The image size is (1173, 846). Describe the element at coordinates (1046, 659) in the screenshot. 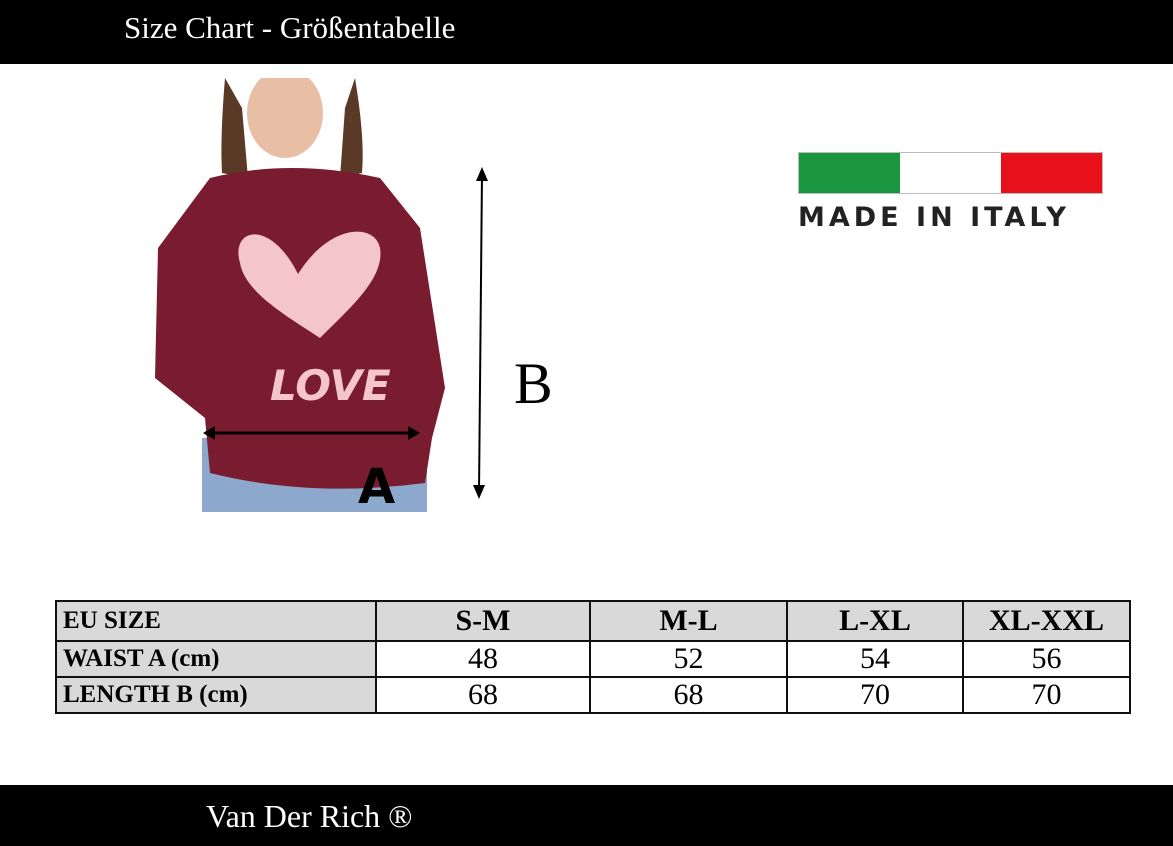

I see `cell: 56` at that location.